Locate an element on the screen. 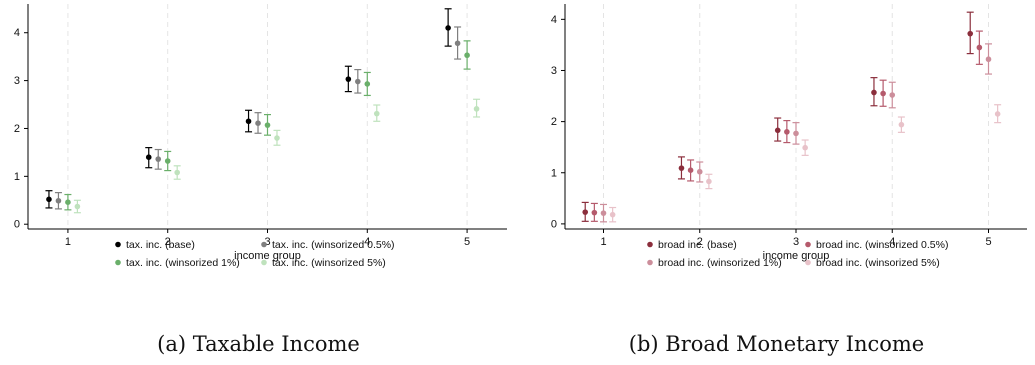 The height and width of the screenshot is (365, 1035). legend-label: tax. inc. (base) is located at coordinates (160, 245).